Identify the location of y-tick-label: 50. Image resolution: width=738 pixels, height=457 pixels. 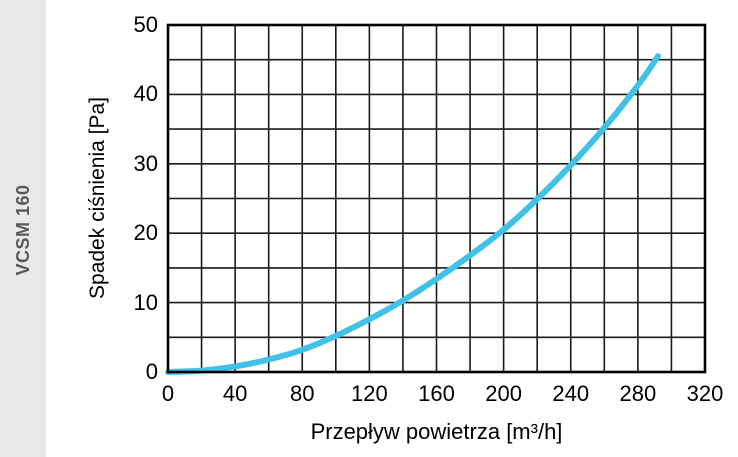
(145, 24).